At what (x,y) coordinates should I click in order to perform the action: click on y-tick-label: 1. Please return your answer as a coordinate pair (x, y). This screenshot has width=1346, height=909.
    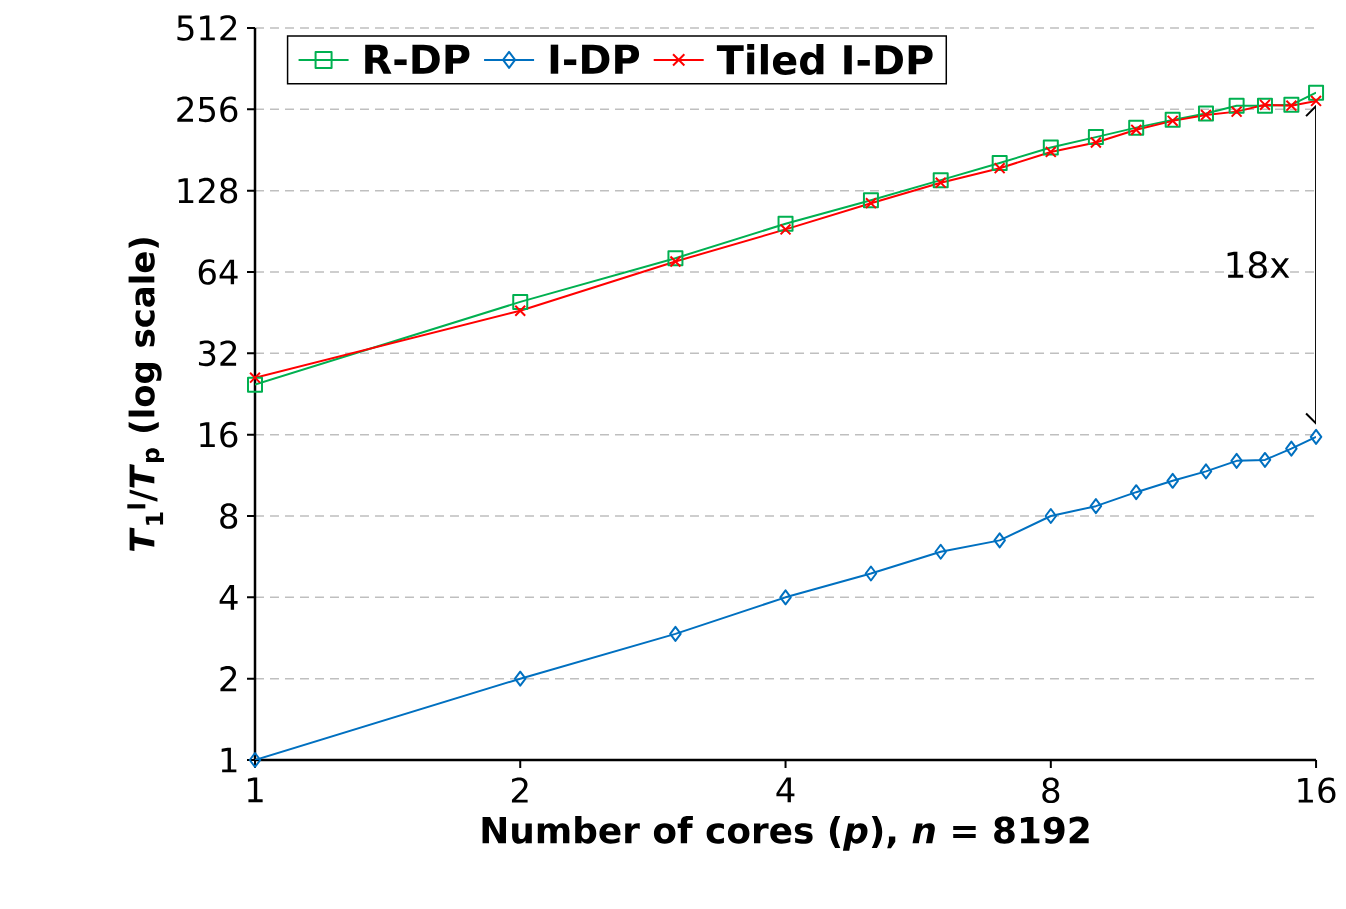
    Looking at the image, I should click on (229, 760).